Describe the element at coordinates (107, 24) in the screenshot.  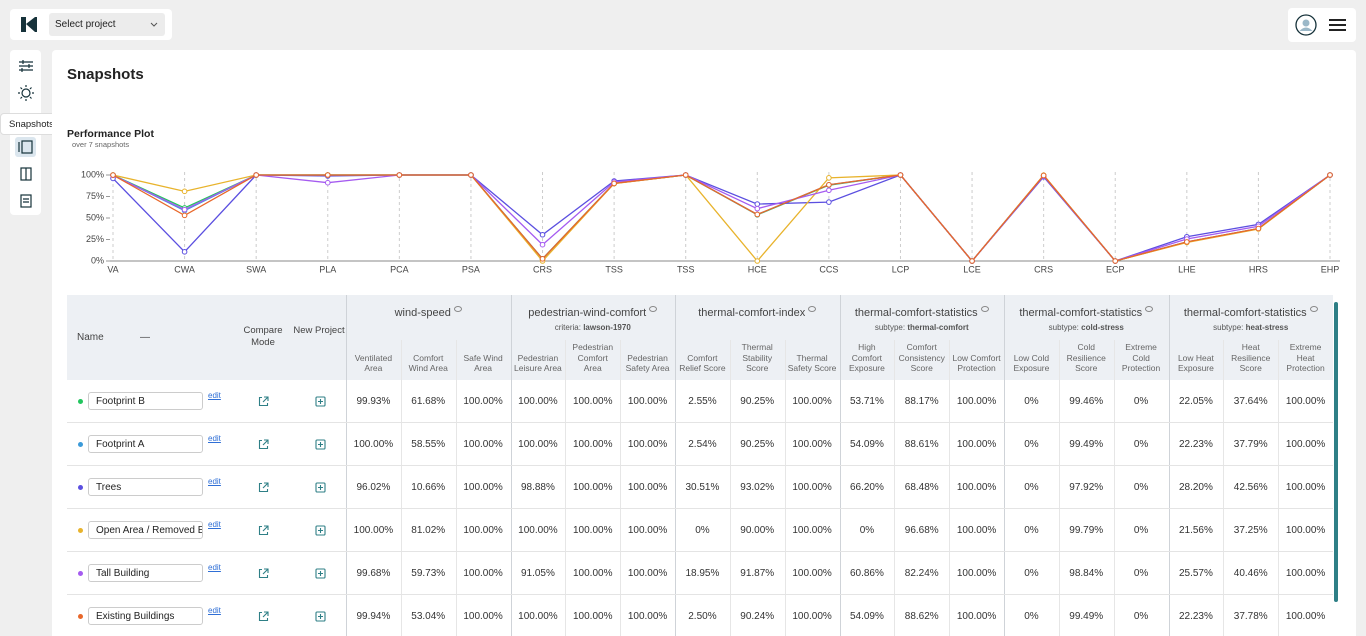
I see `project-select: Select project` at that location.